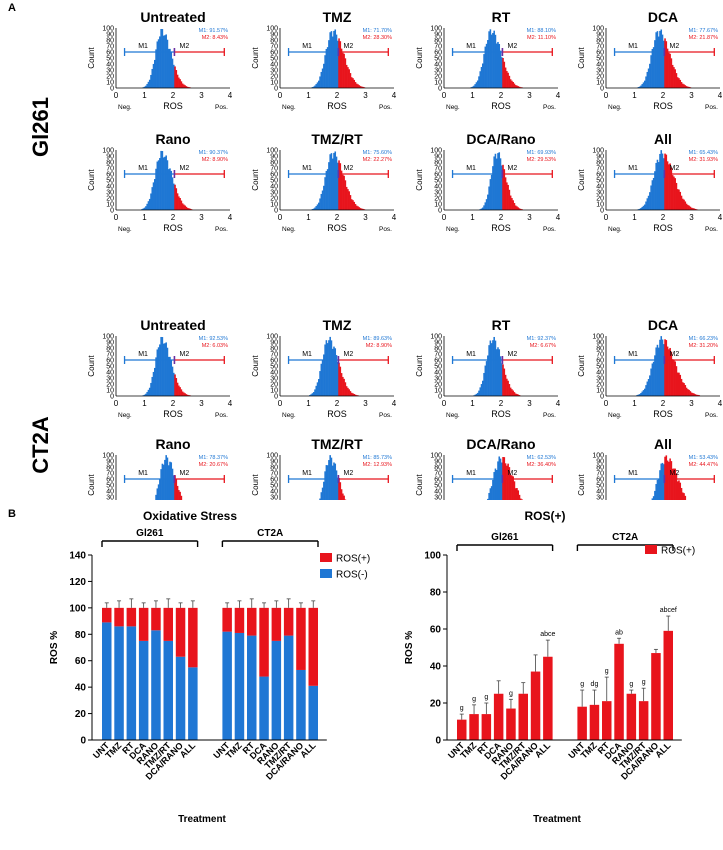 The height and width of the screenshot is (850, 723). I want to click on histogram-x-tick: 0, so click(116, 403).